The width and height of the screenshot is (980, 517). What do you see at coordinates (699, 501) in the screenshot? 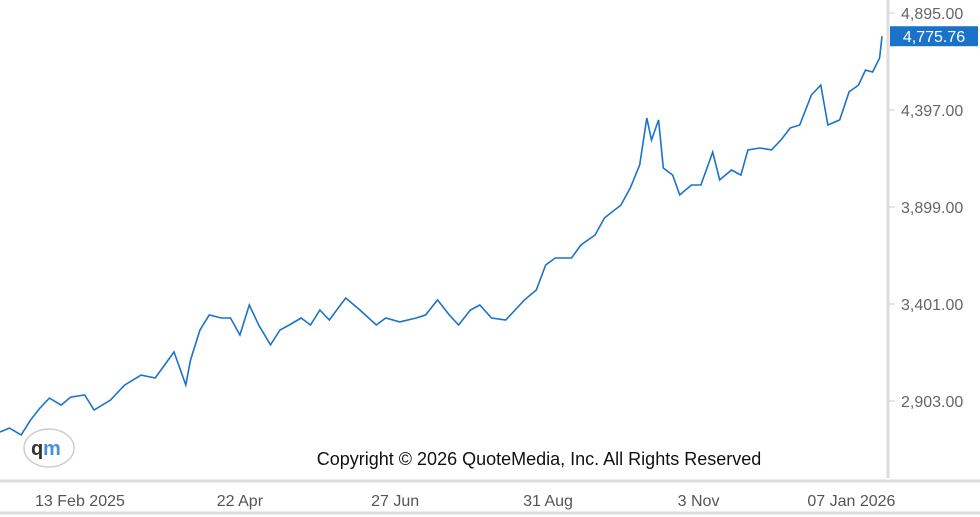
I see `x-tick-label: 3 Nov` at bounding box center [699, 501].